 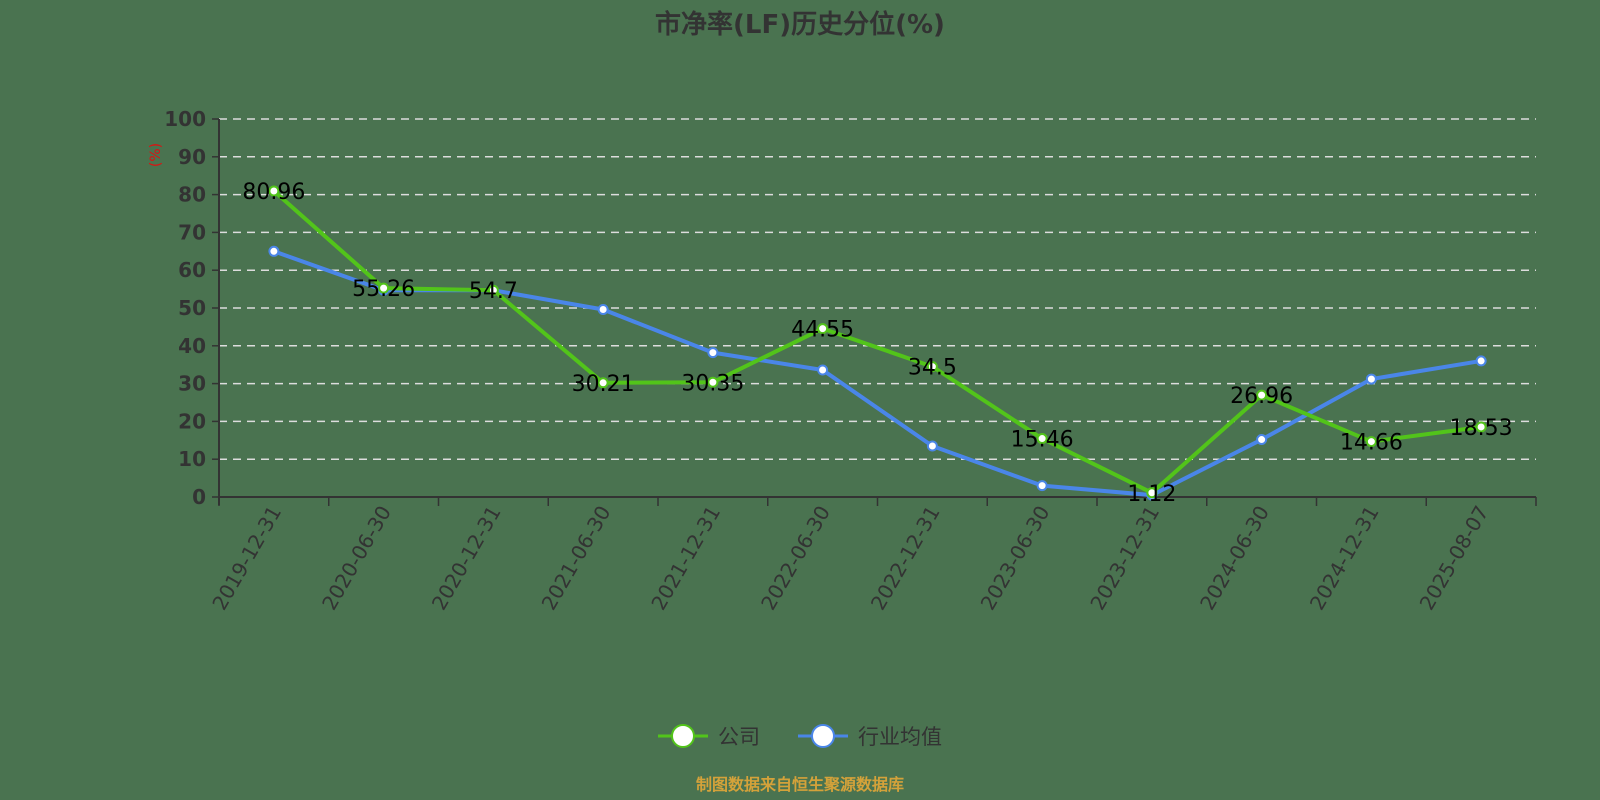 I want to click on data-label: 18.53, so click(x=1481, y=428).